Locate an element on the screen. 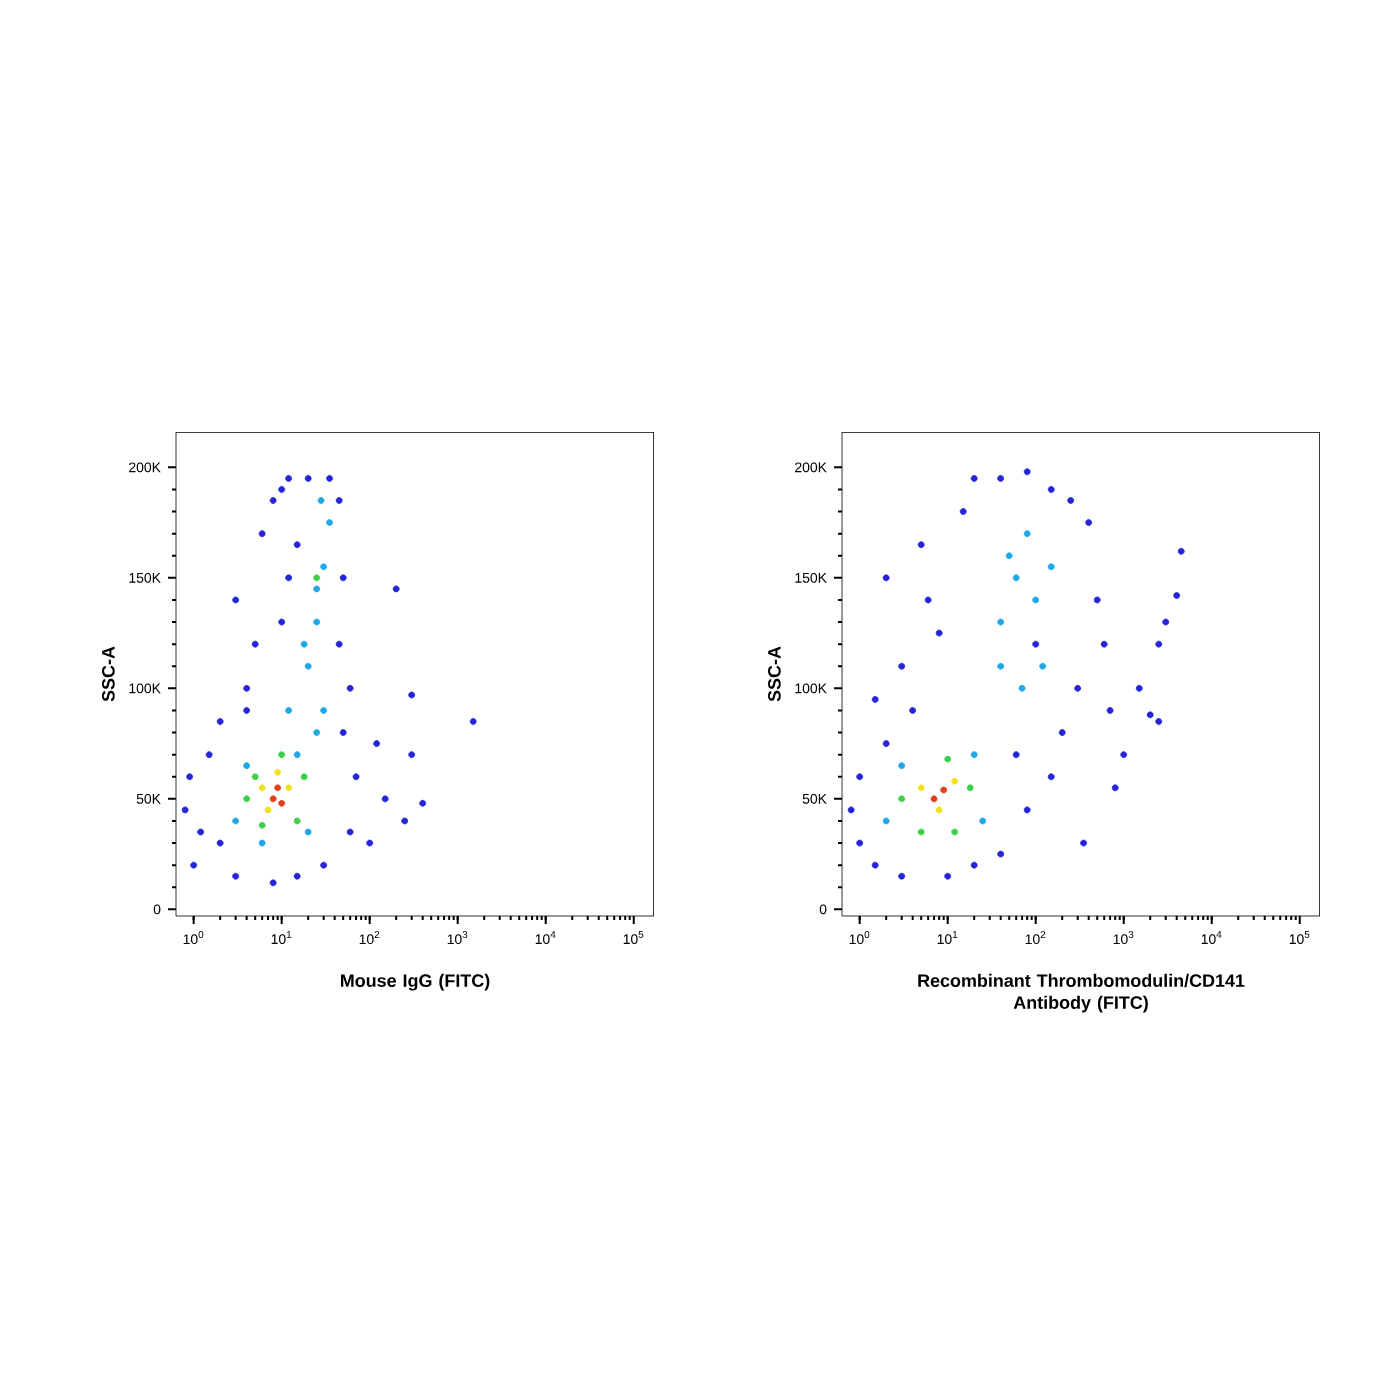  x-axis-title: Recombinant Thrombomodulin/CD141 Antibody (FITC) is located at coordinates (1081, 993).